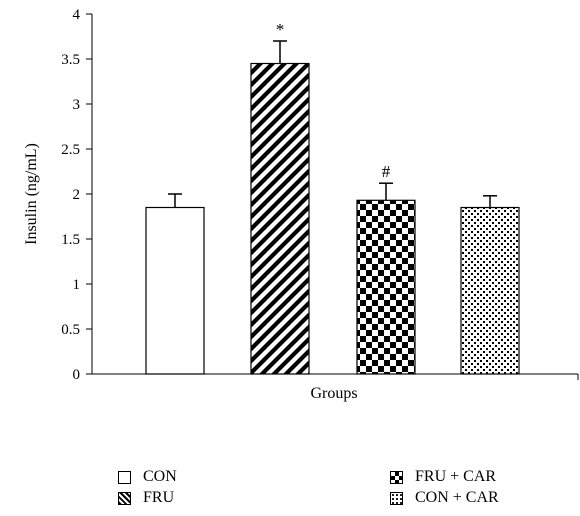  What do you see at coordinates (175, 290) in the screenshot?
I see `bar-con` at bounding box center [175, 290].